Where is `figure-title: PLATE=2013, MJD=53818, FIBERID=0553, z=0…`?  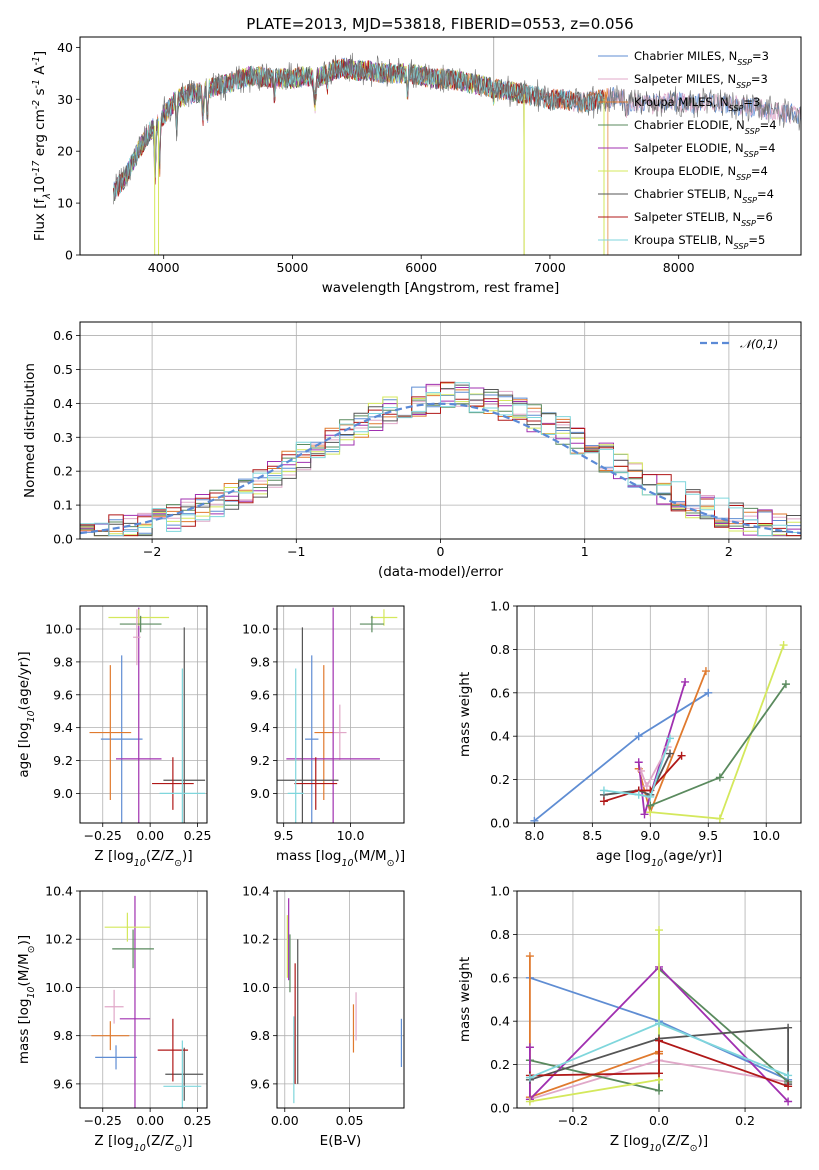 figure-title: PLATE=2013, MJD=53818, FIBERID=0553, z=0… is located at coordinates (439, 24).